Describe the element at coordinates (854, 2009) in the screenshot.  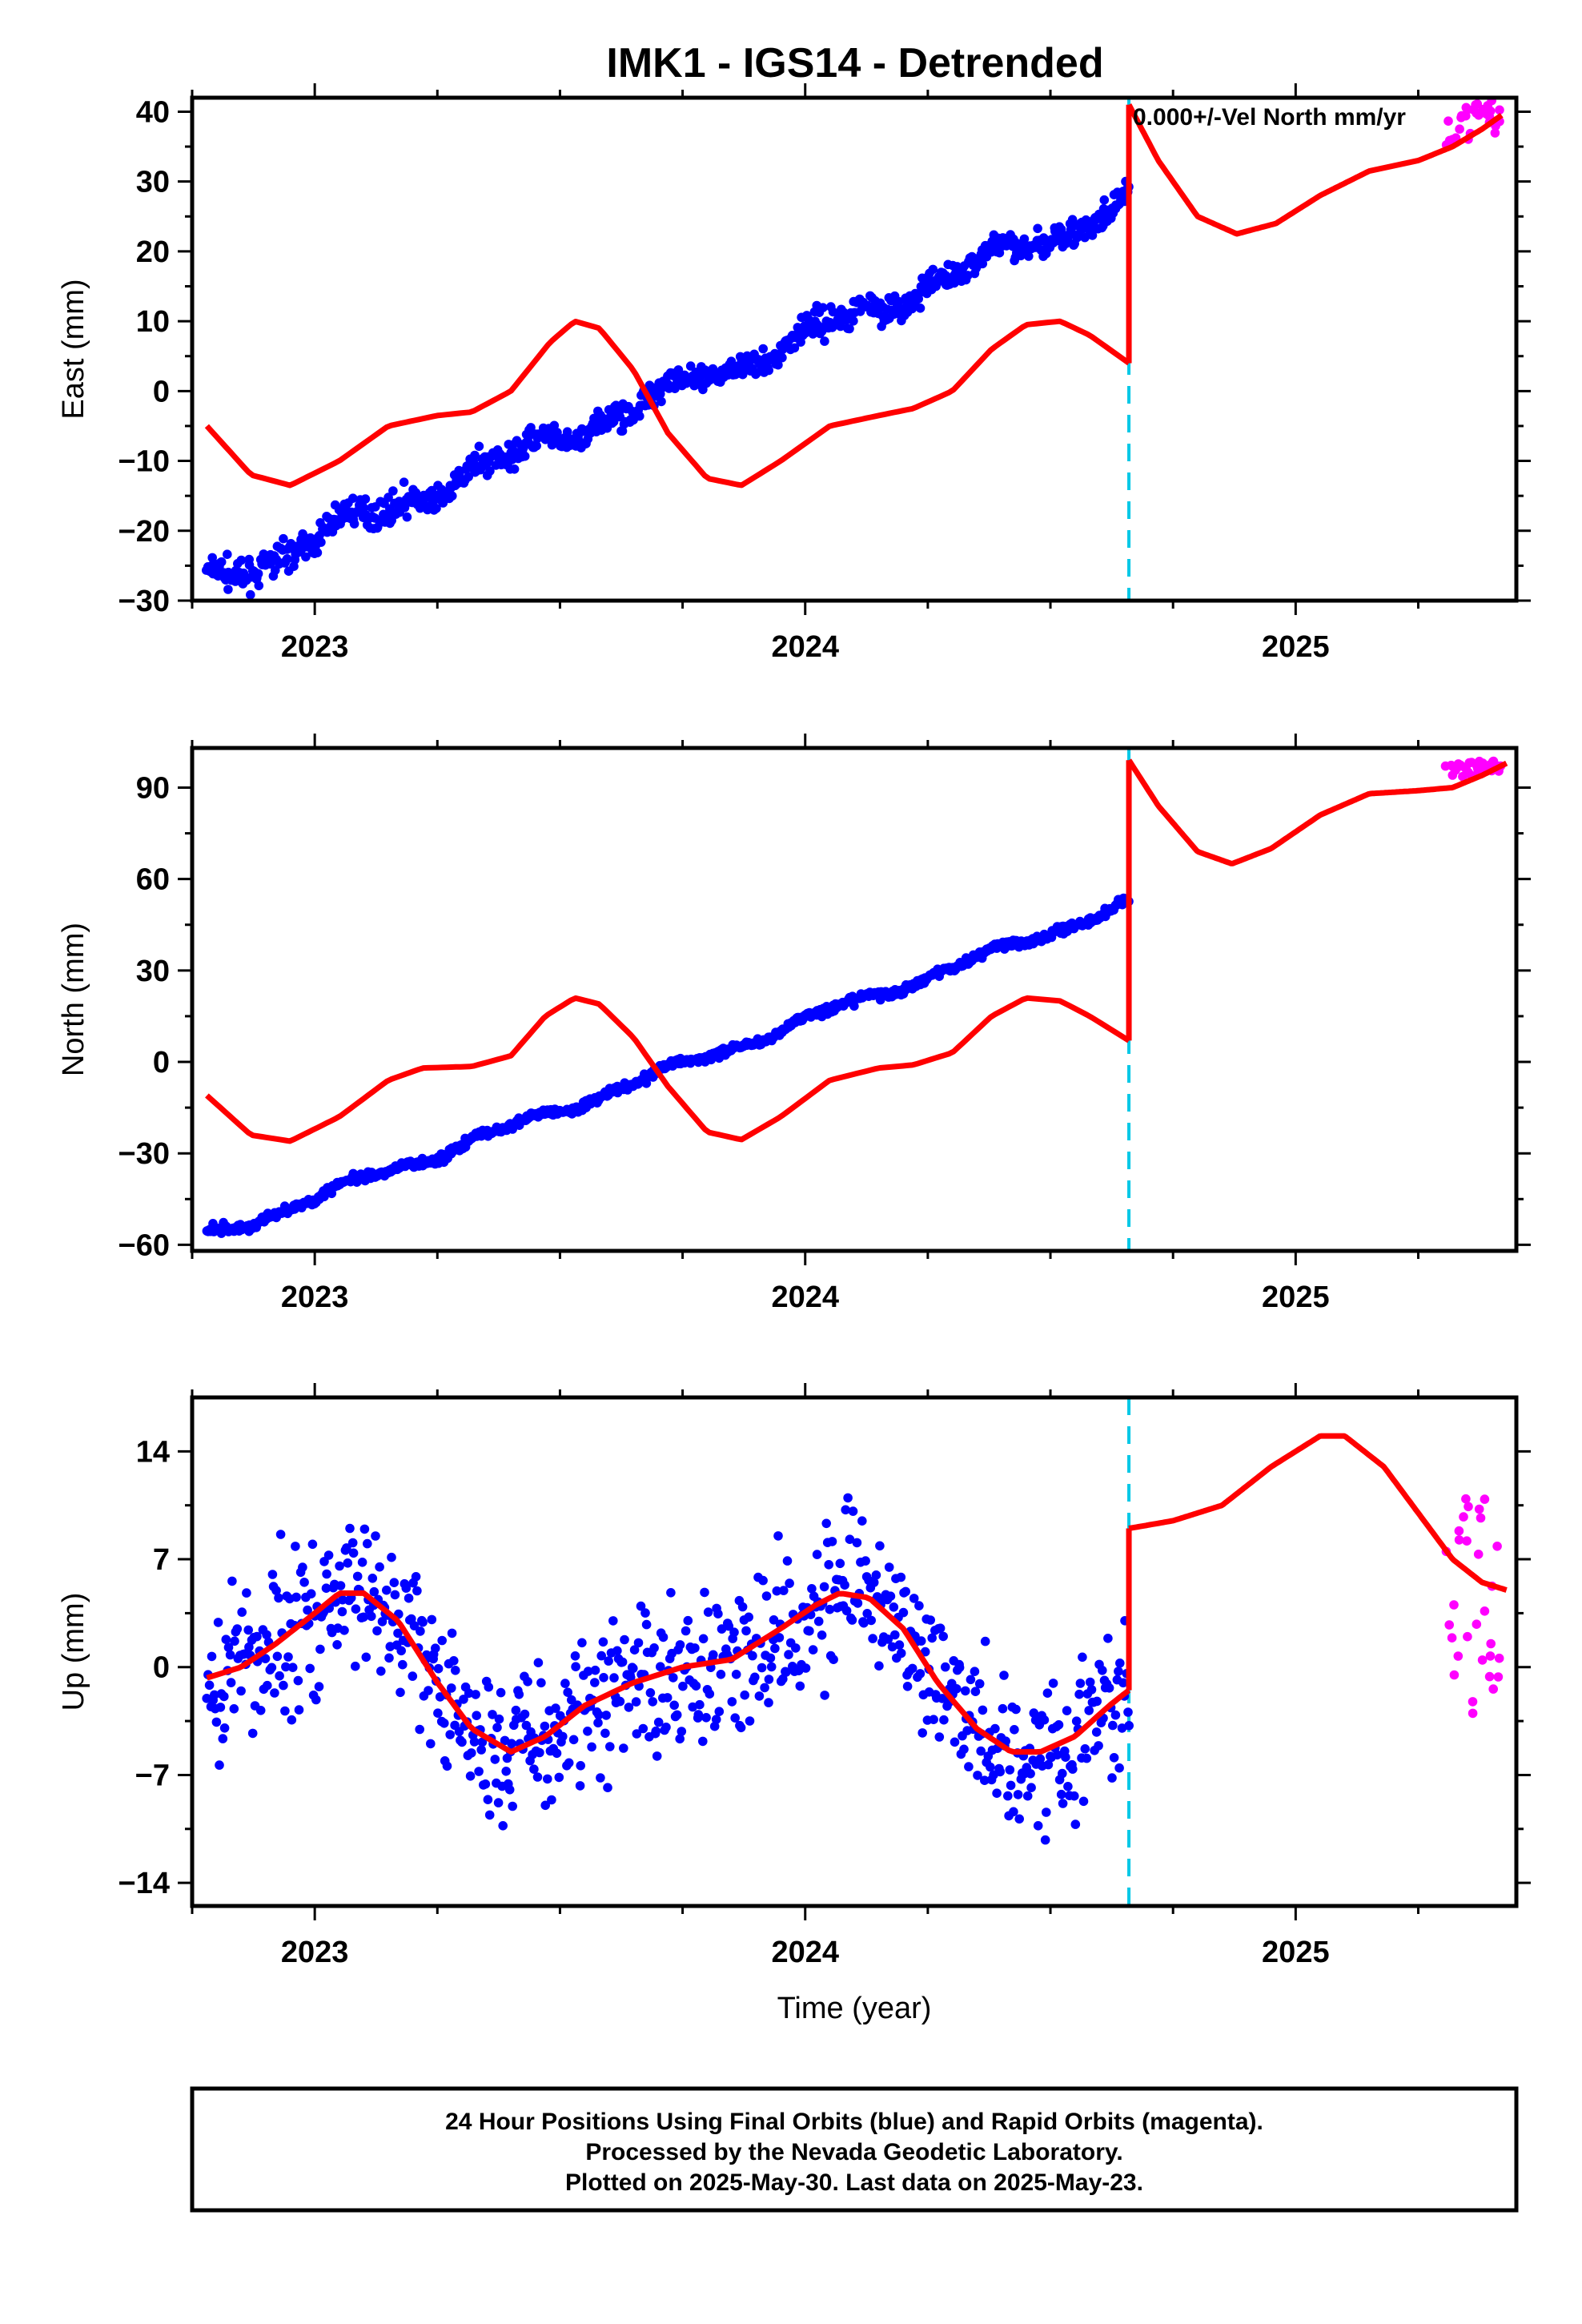
I see `x-axis-label: Time (year)` at that location.